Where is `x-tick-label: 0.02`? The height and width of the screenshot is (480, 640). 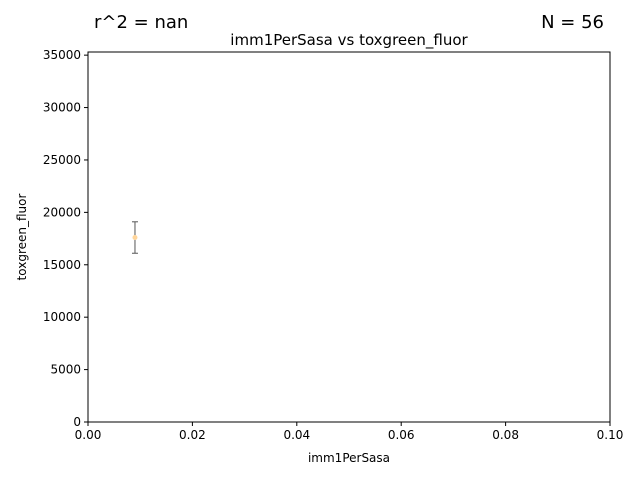 x-tick-label: 0.02 is located at coordinates (192, 435).